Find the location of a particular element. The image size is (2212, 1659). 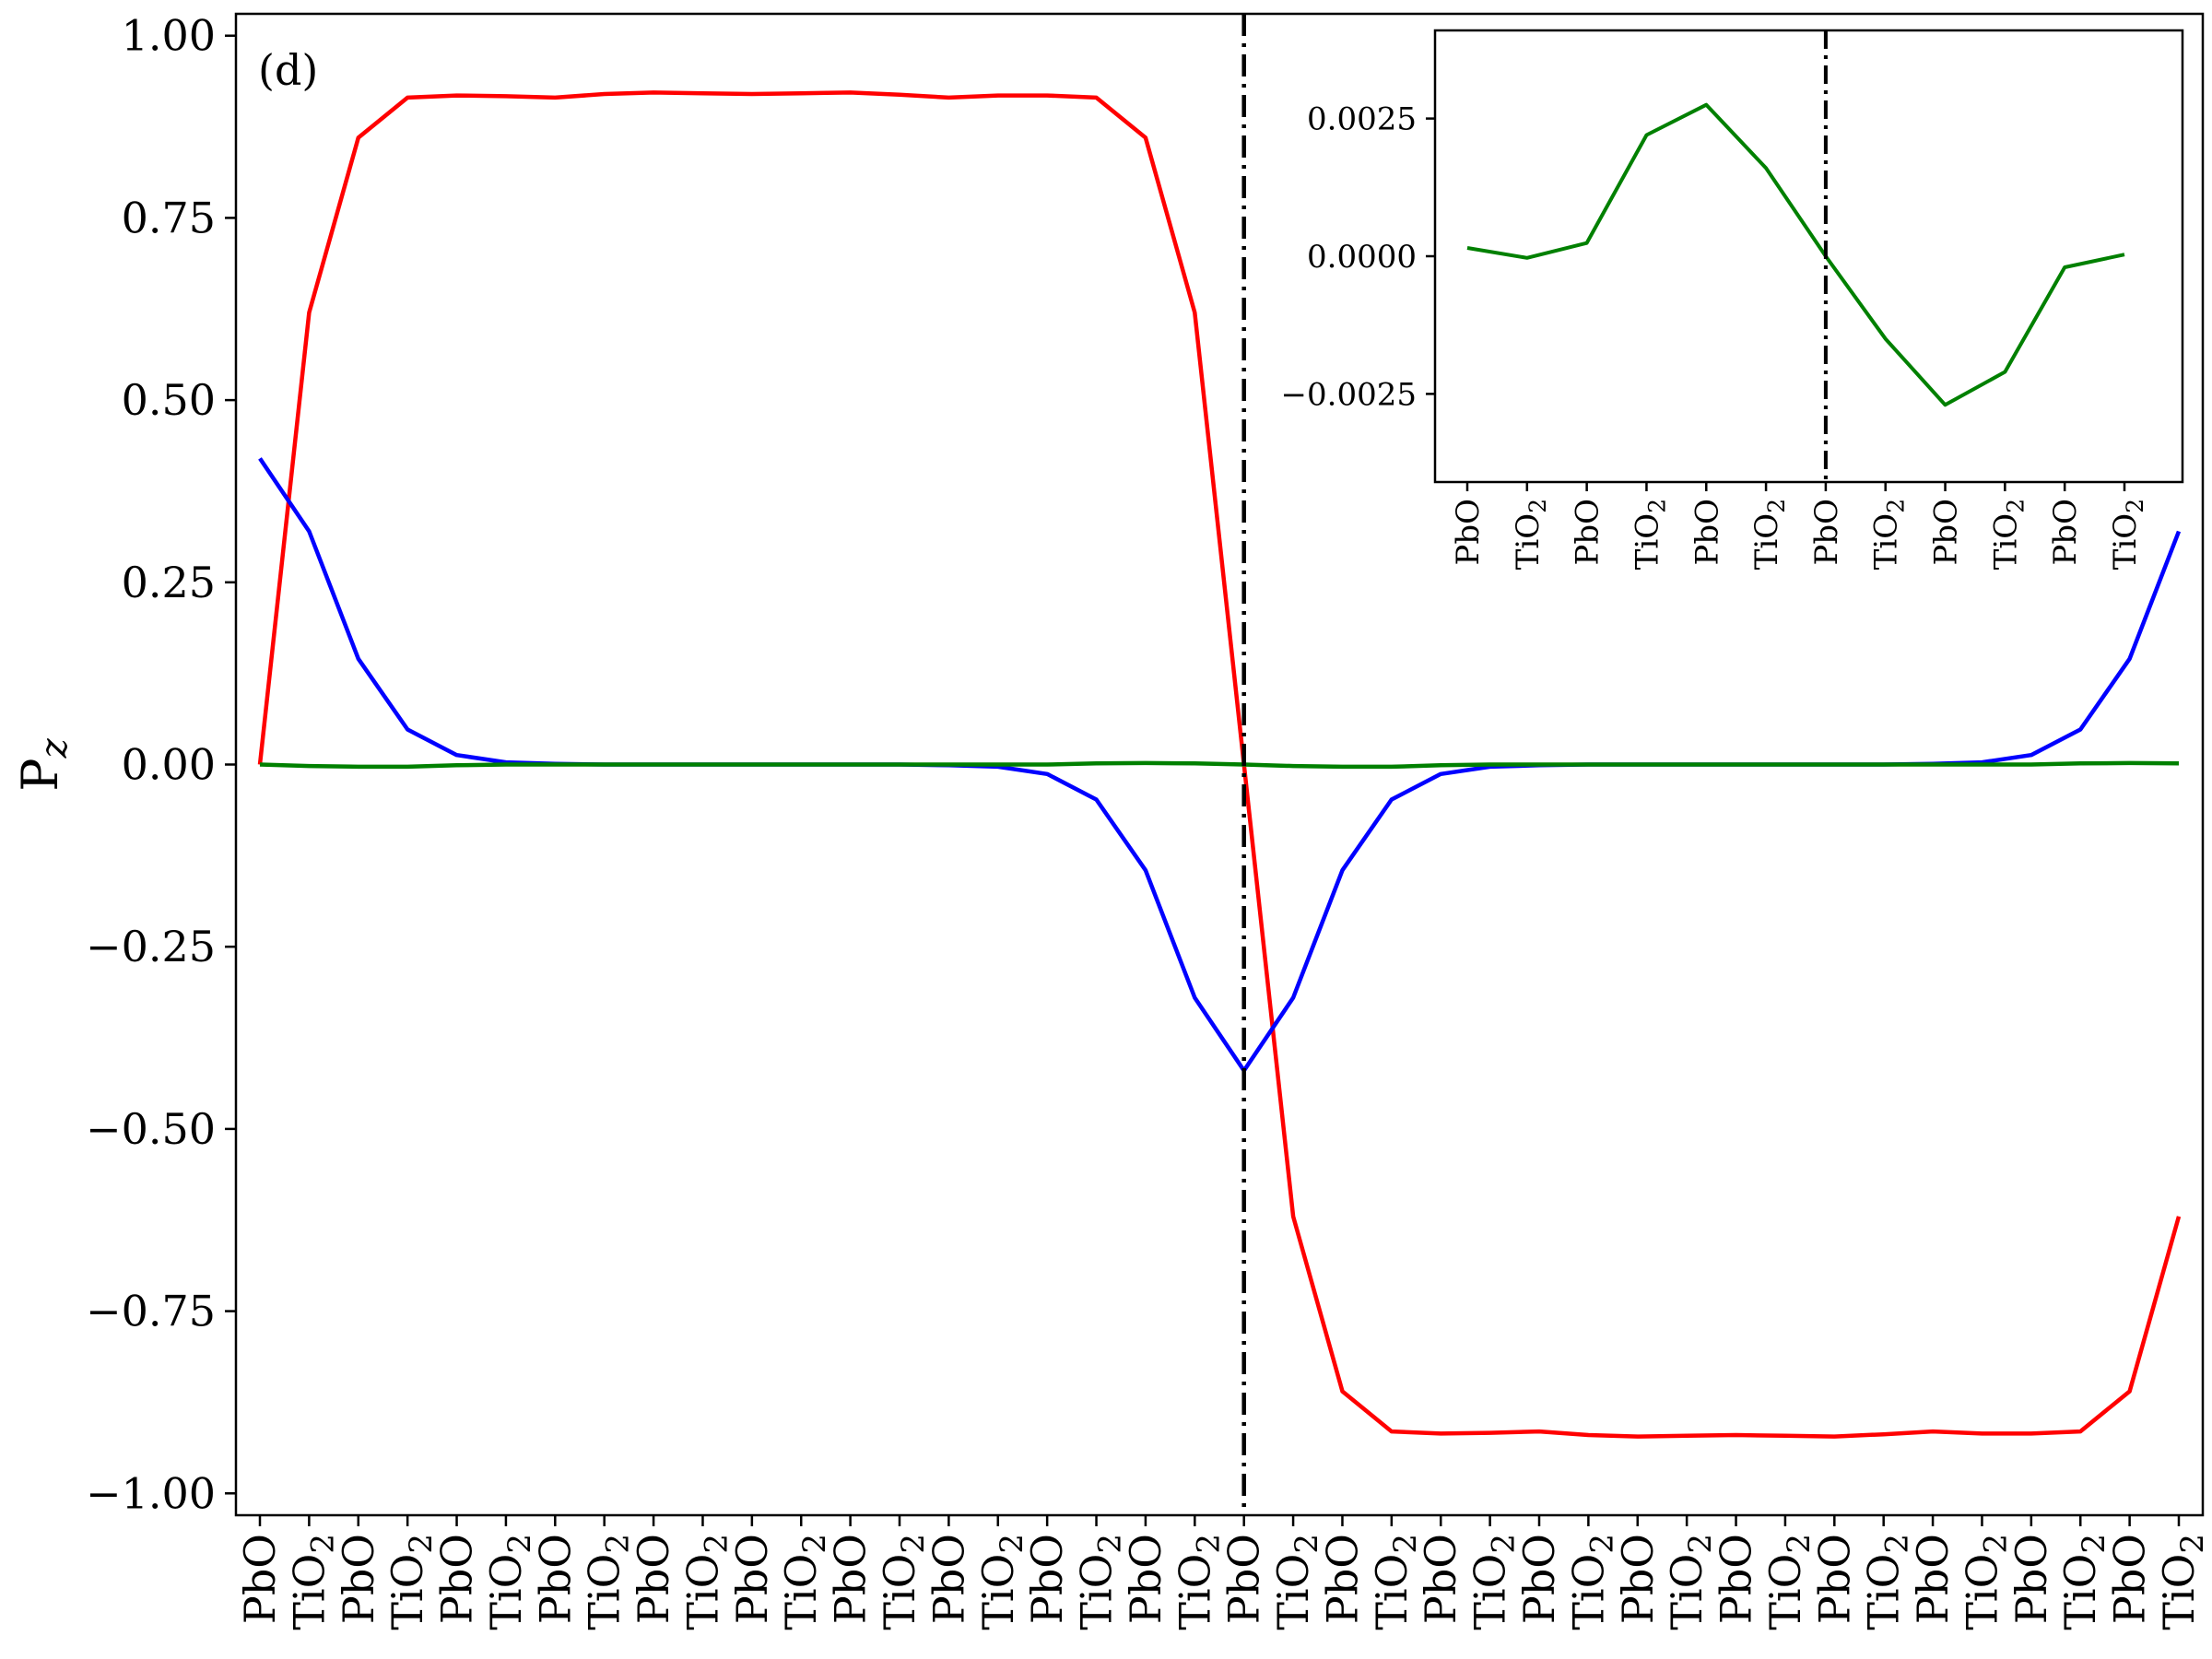

y-axis-title-subscript: z is located at coordinates (54, 748).